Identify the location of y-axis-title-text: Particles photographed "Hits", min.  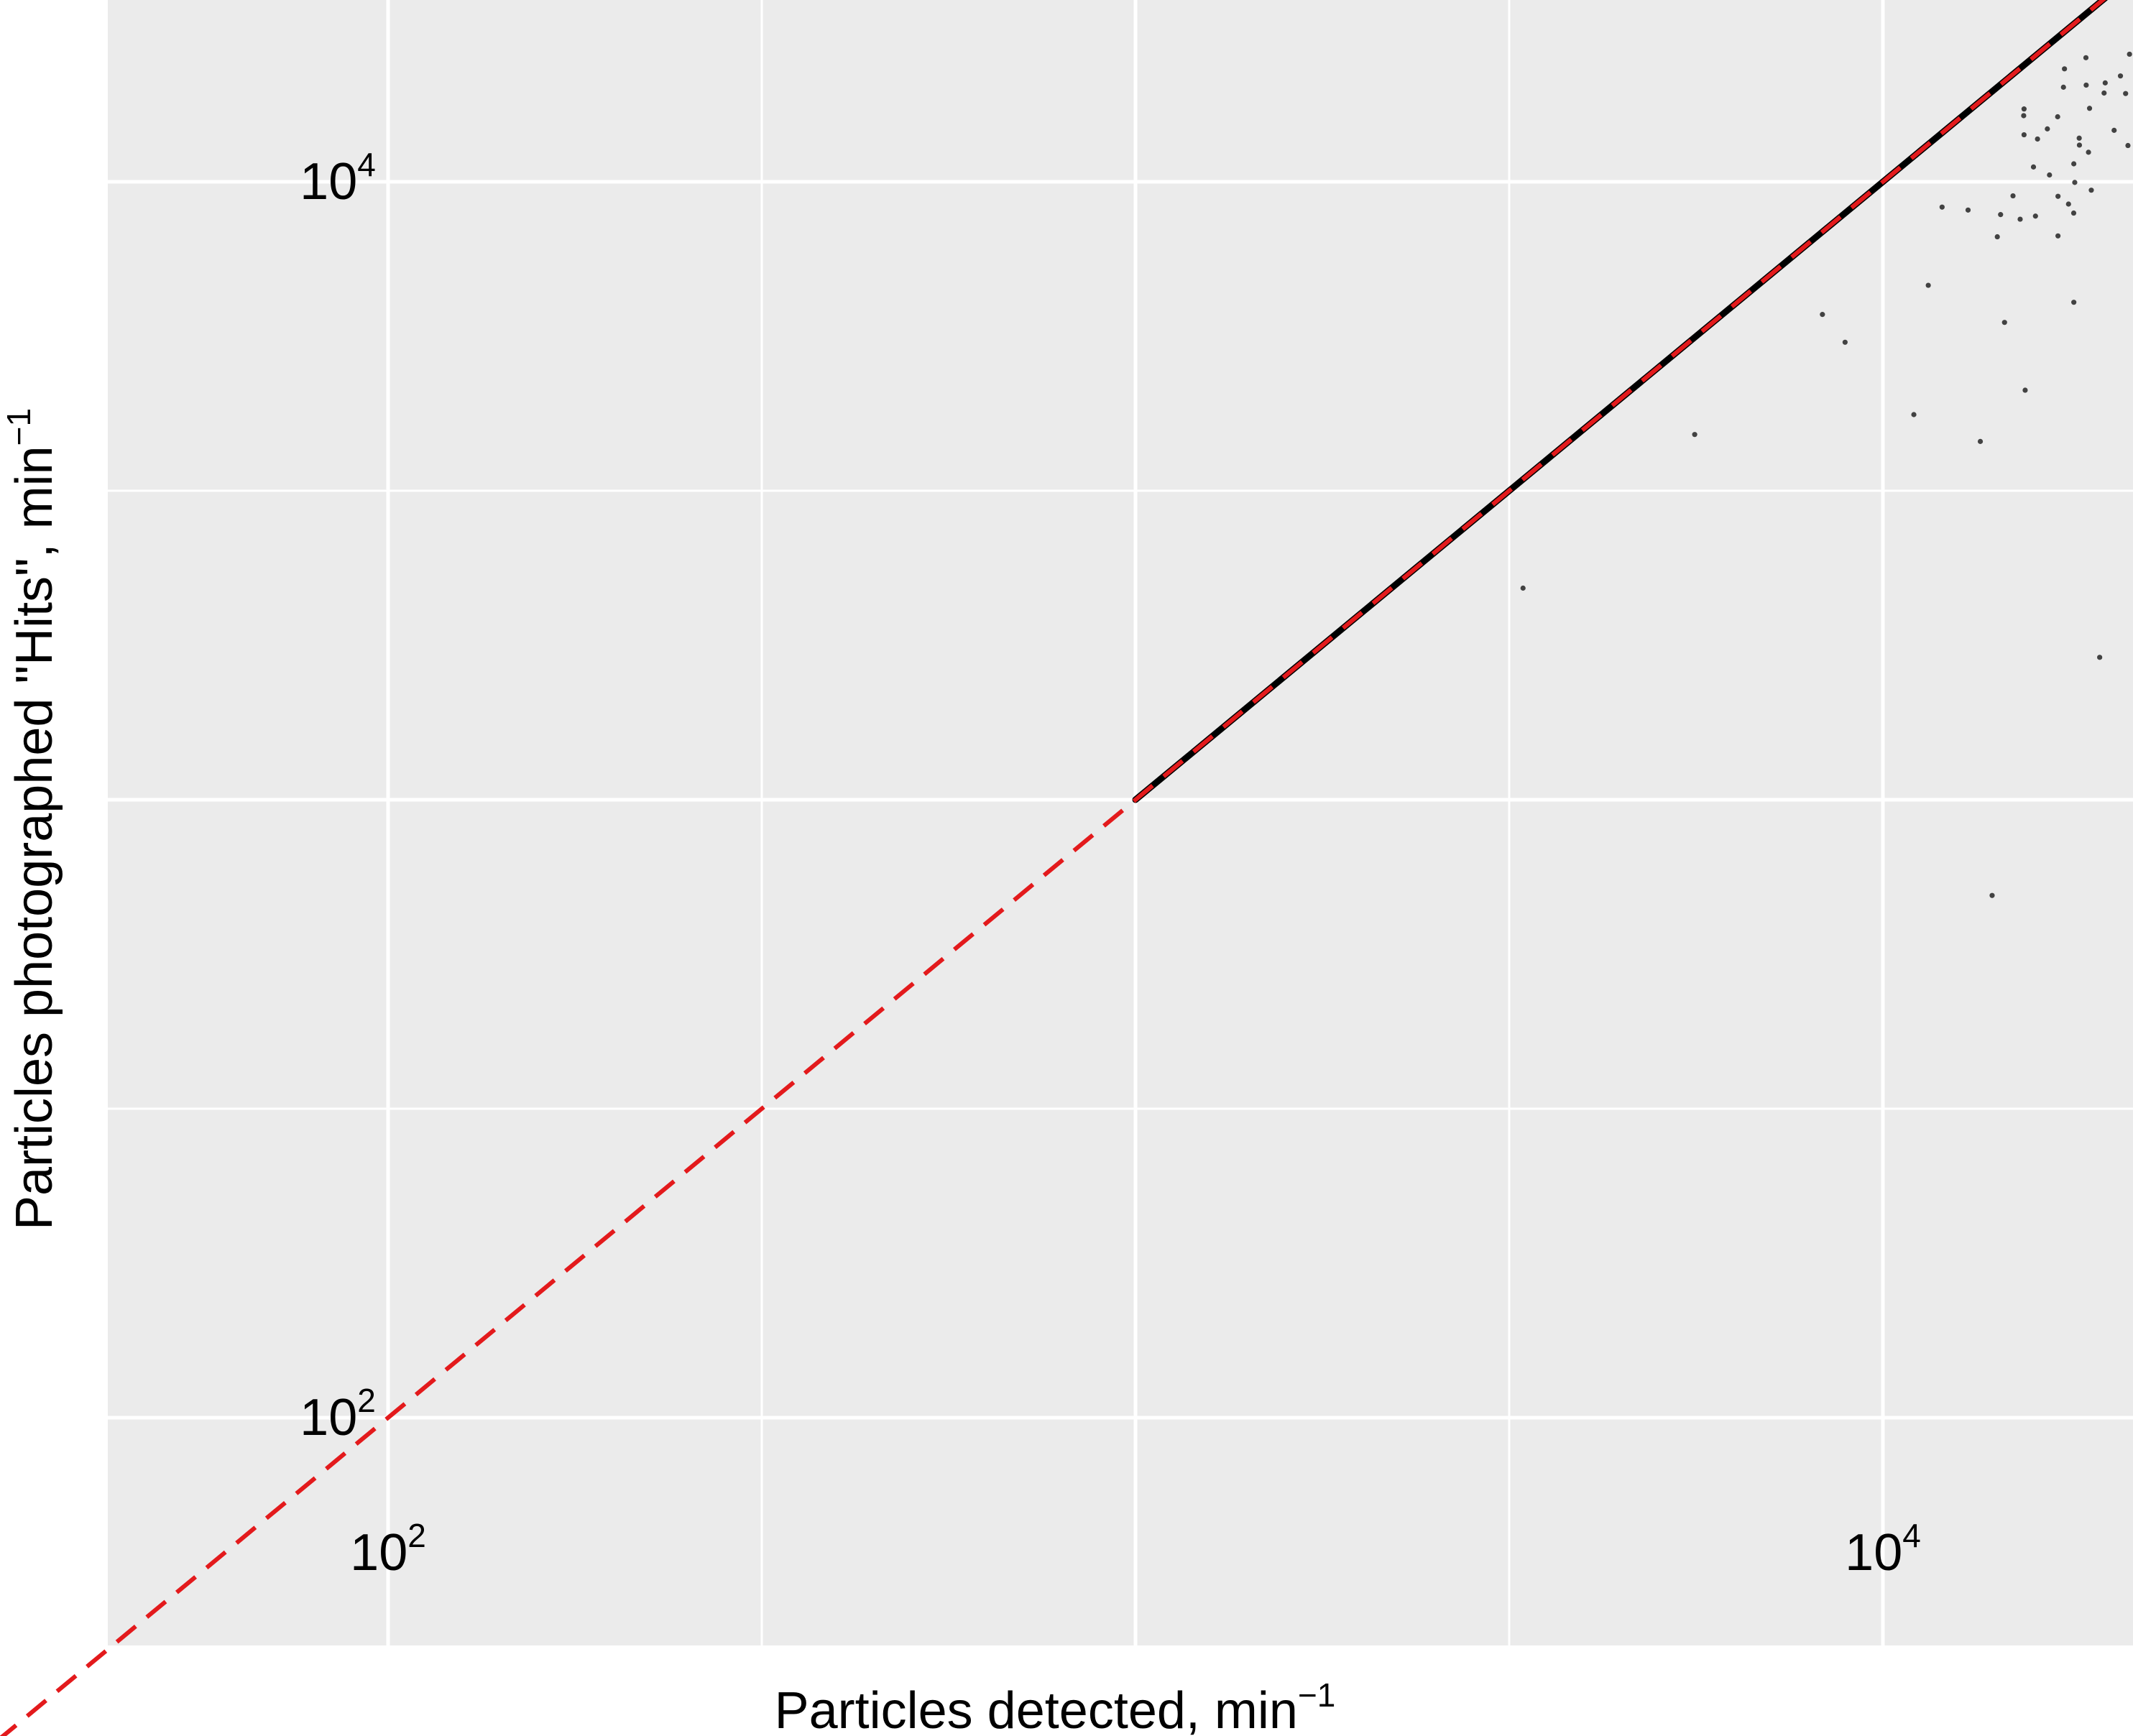
(34, 837).